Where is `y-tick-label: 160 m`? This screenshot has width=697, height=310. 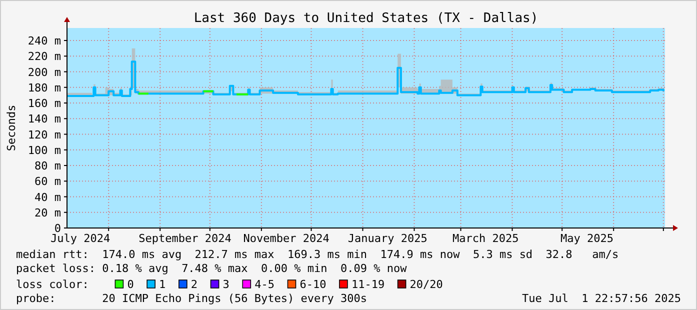
y-tick-label: 160 m is located at coordinates (45, 103).